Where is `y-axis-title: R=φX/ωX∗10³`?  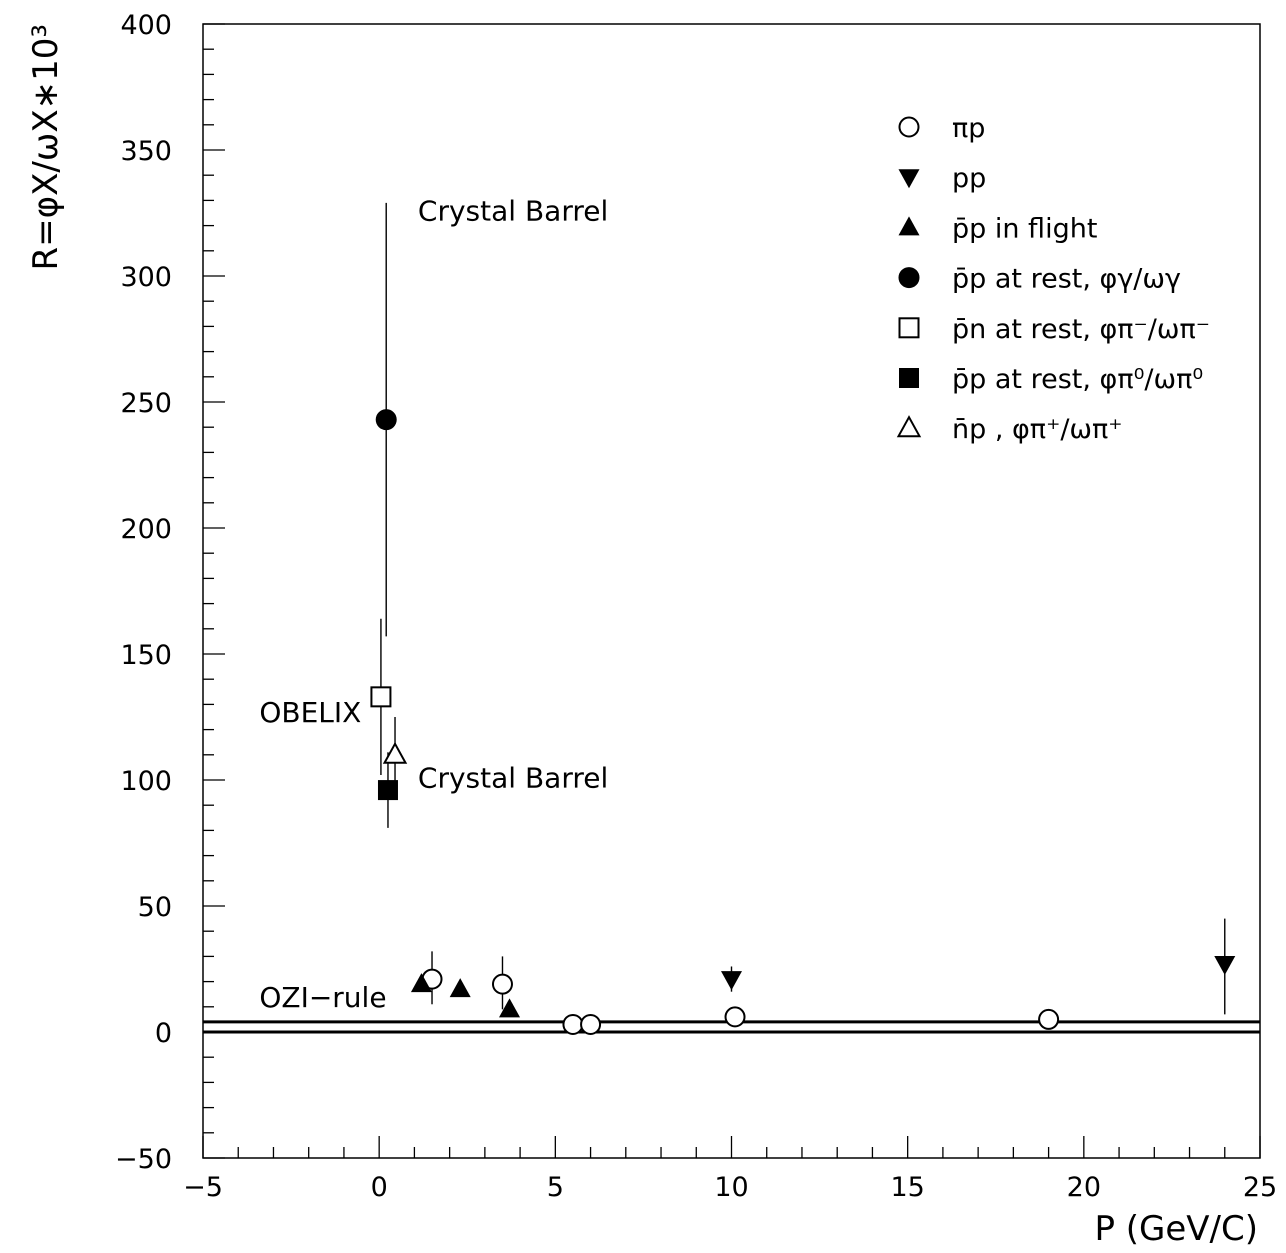
y-axis-title: R=φX/ωX∗10³ is located at coordinates (46, 147).